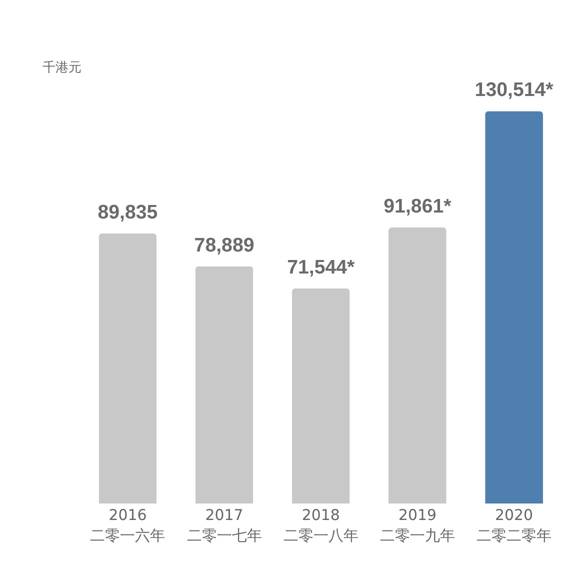 This screenshot has width=567, height=568. What do you see at coordinates (418, 206) in the screenshot?
I see `data-label: 91,861*` at bounding box center [418, 206].